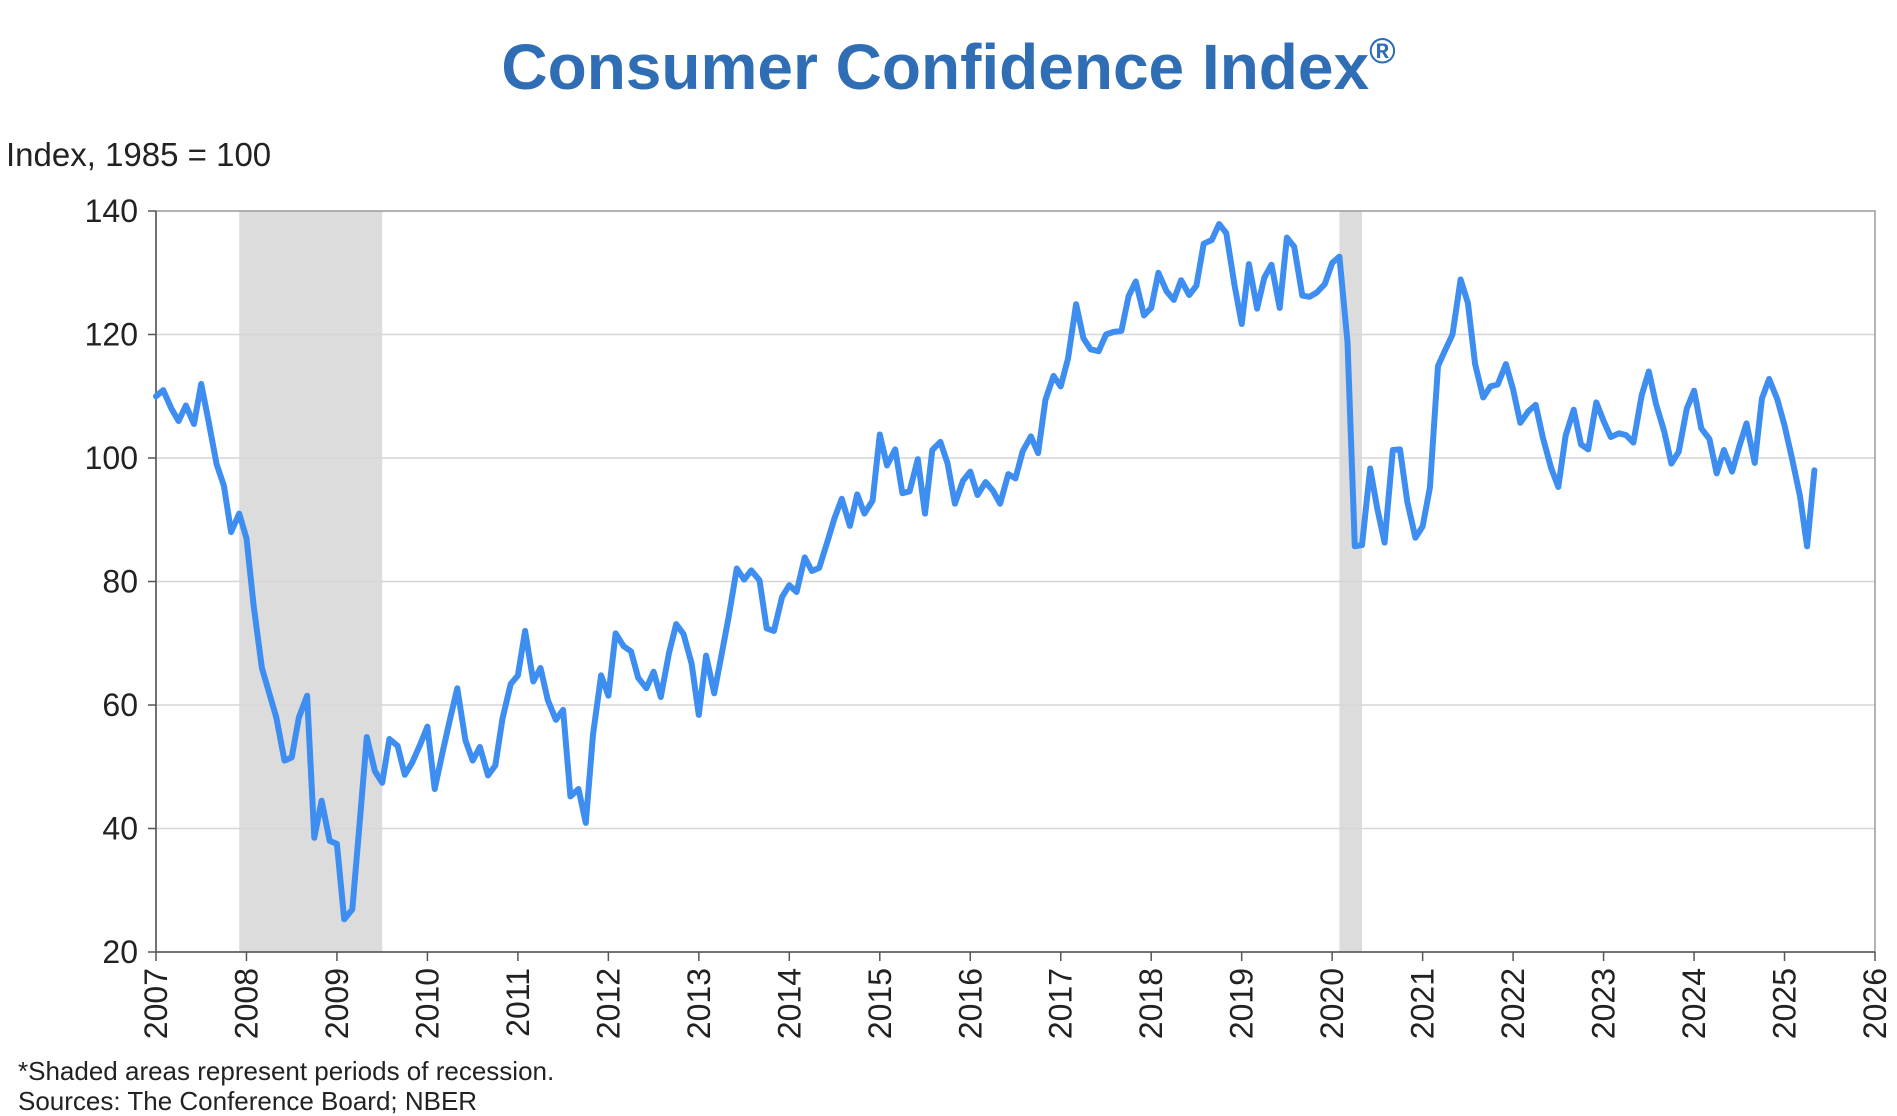 The height and width of the screenshot is (1116, 1897). What do you see at coordinates (789, 1003) in the screenshot?
I see `x-tick-label: 2014` at bounding box center [789, 1003].